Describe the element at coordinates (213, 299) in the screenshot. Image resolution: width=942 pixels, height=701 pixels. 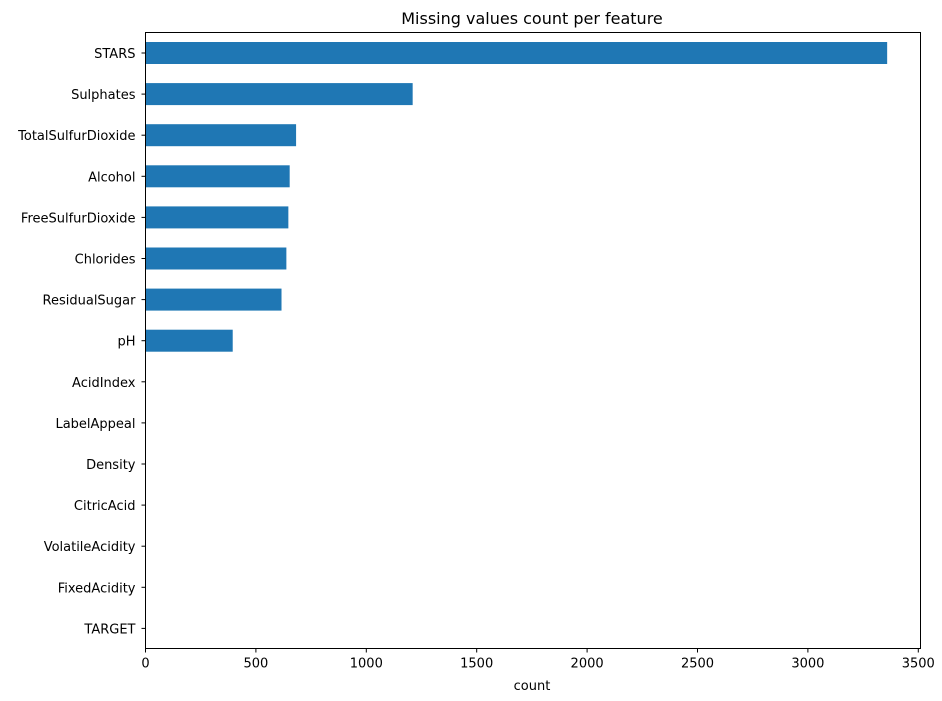
I see `bar-residualsugar` at that location.